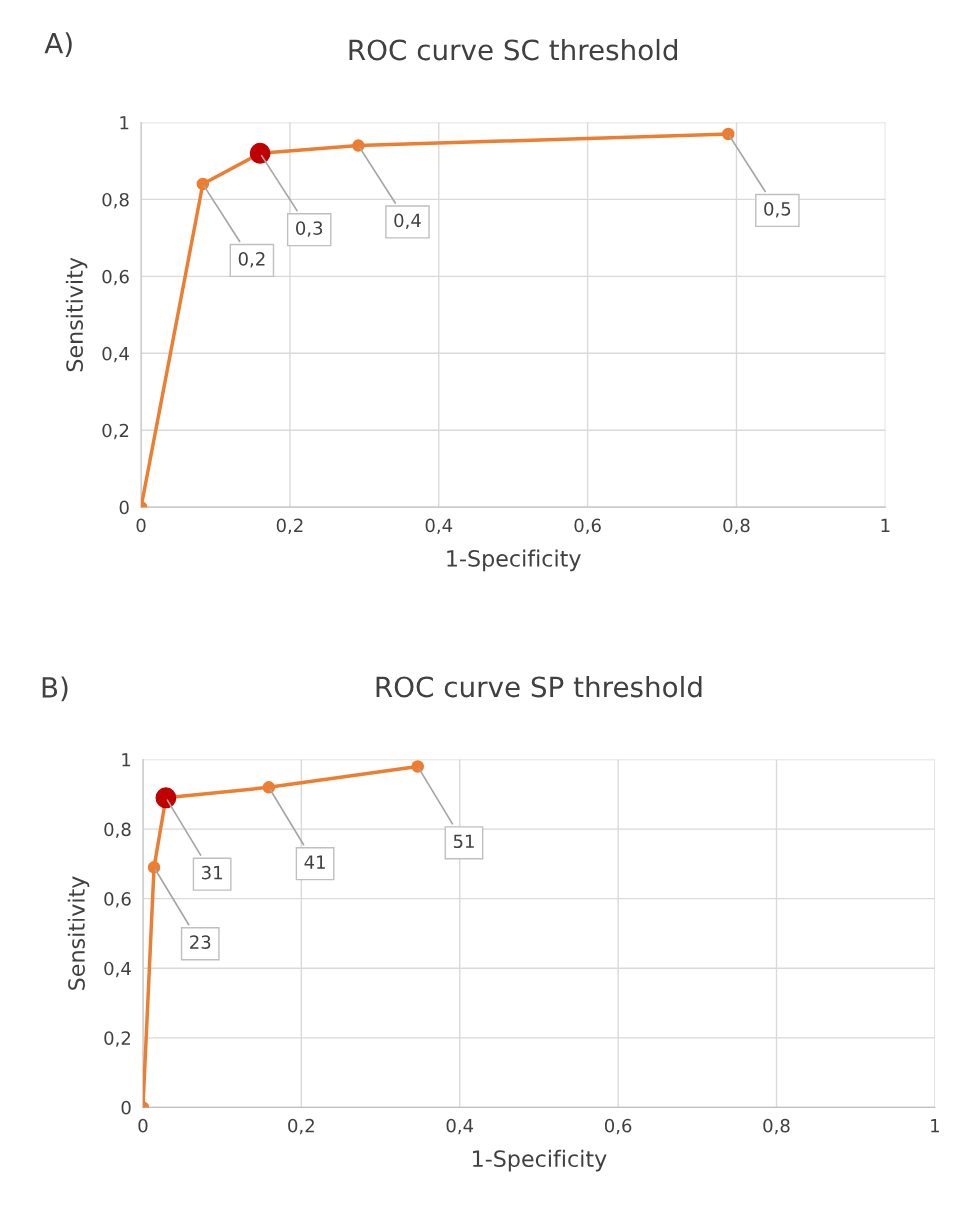 This screenshot has width=953, height=1225. I want to click on chart-title: ROC curve SC threshold, so click(513, 49).